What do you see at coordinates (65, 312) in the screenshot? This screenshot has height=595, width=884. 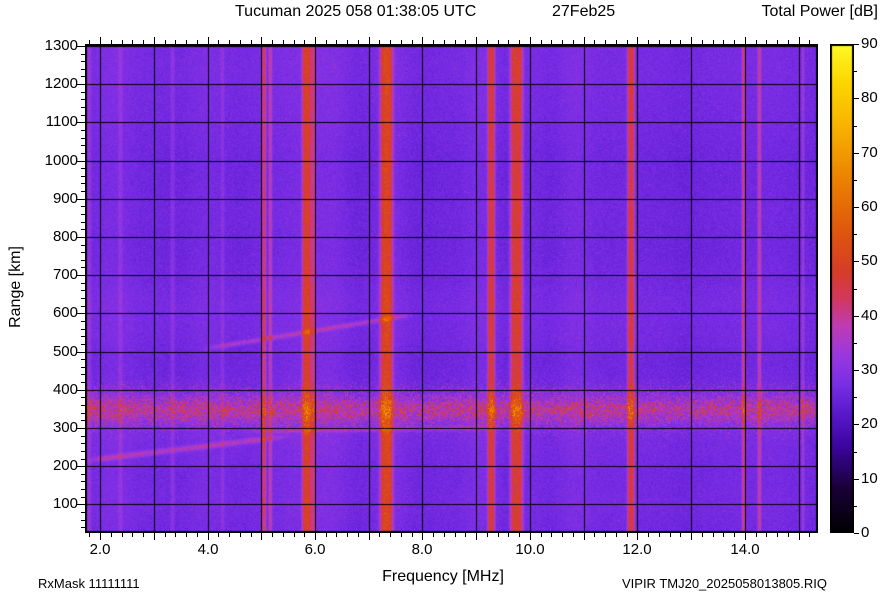 I see `y-tick-label: 600` at bounding box center [65, 312].